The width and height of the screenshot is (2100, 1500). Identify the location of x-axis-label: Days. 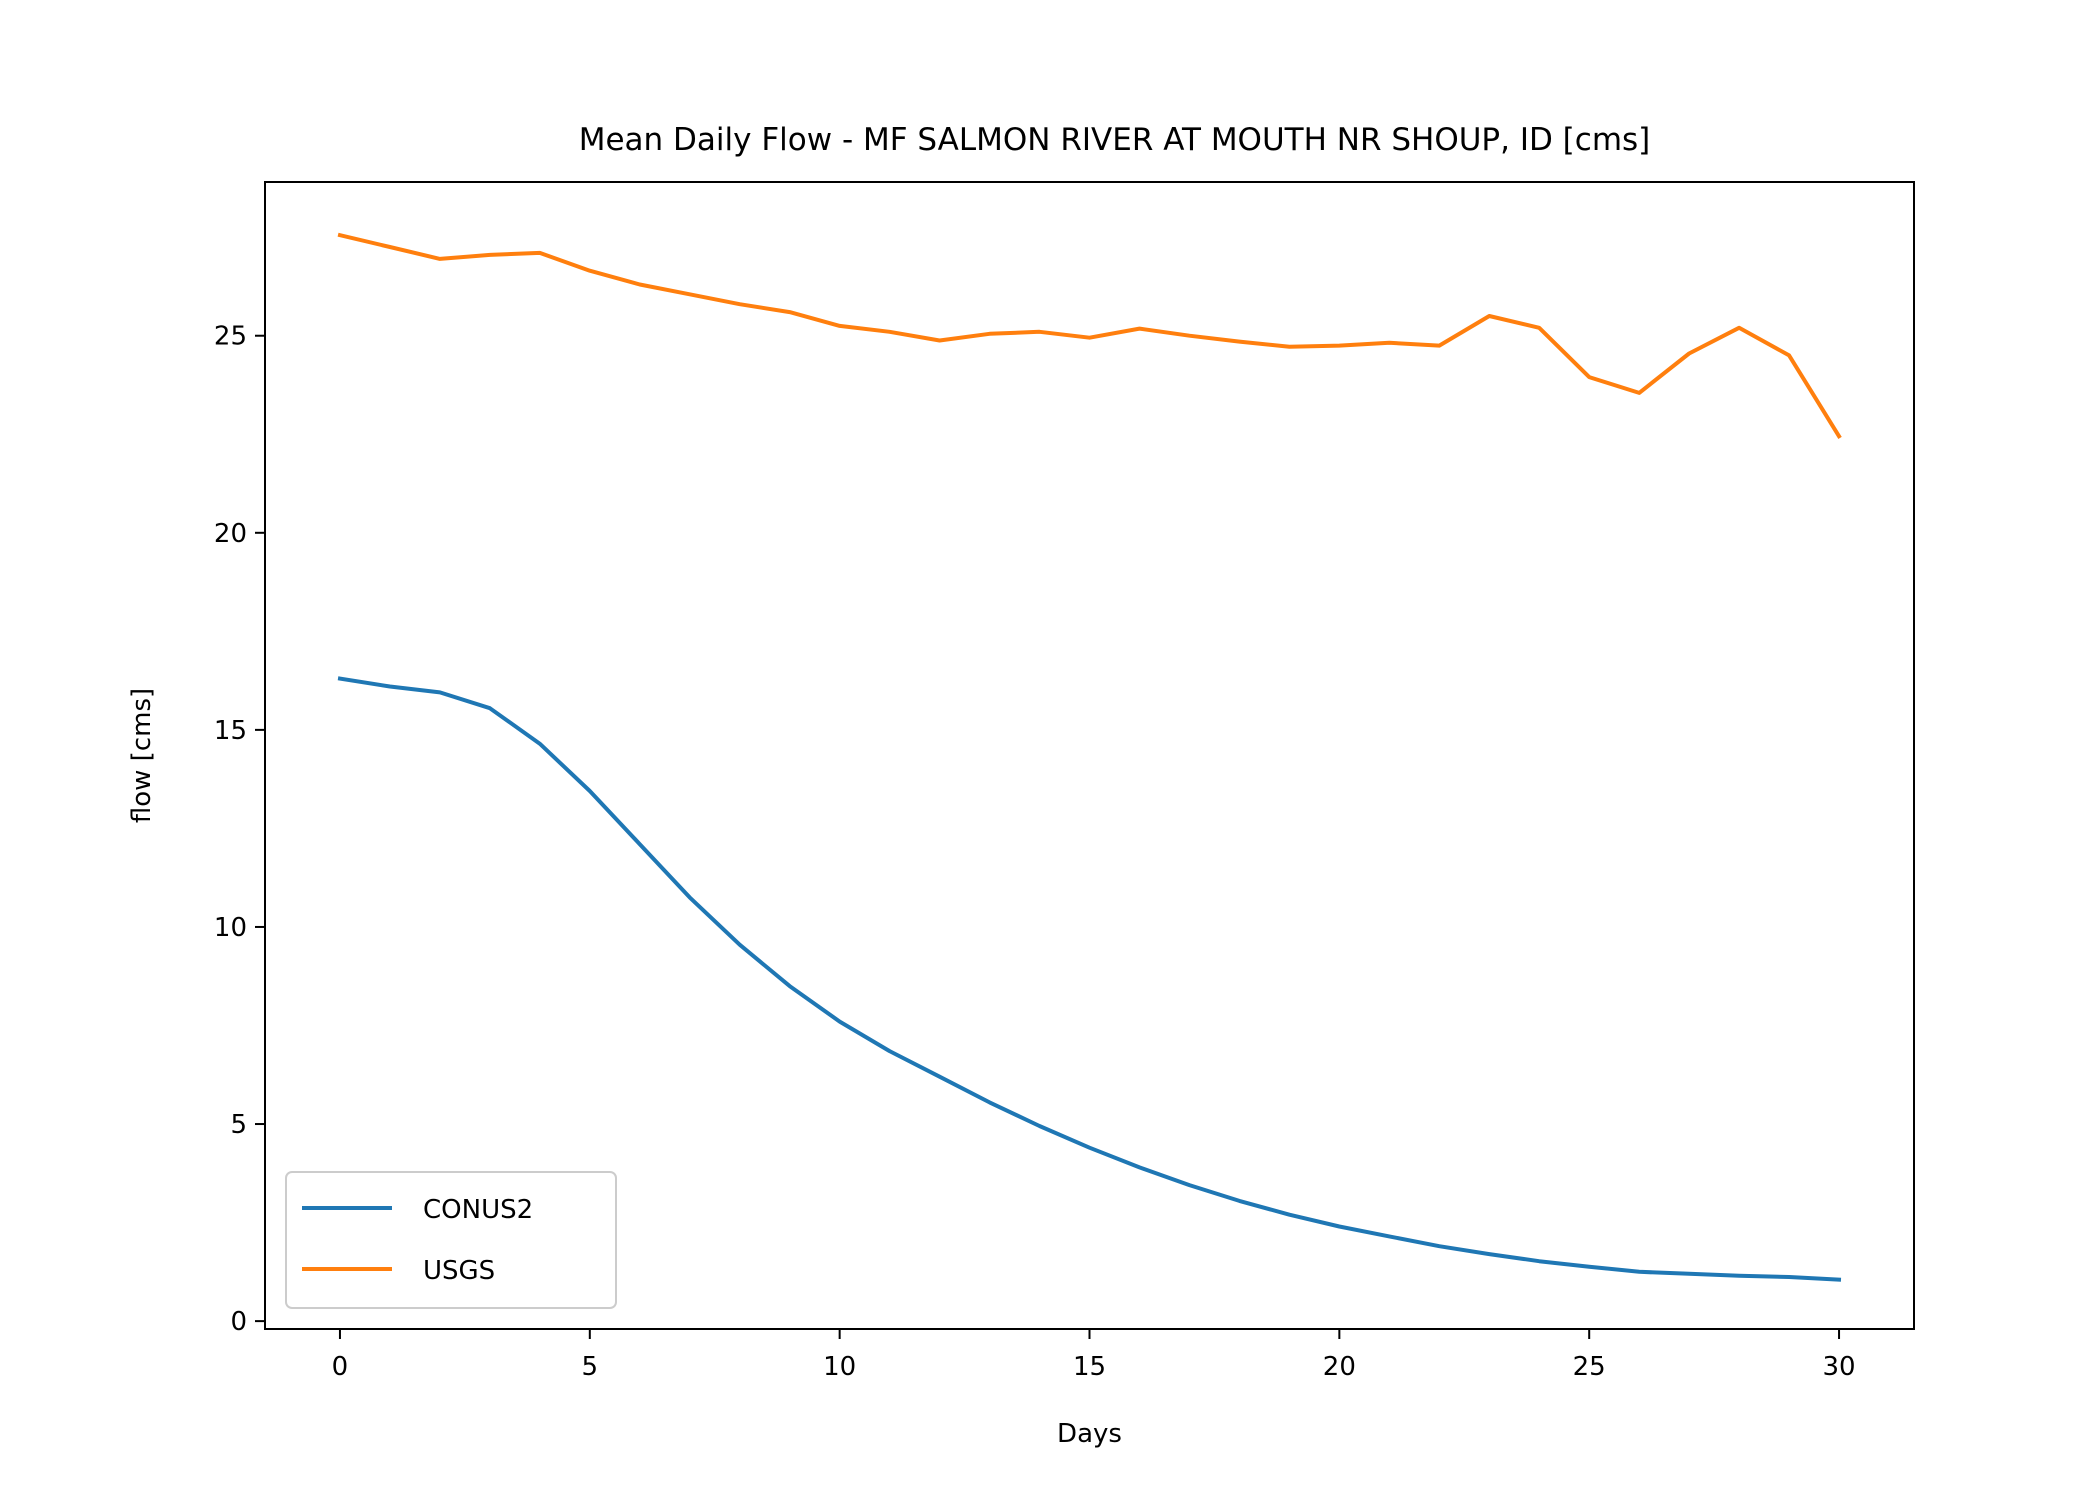
(1089, 1434).